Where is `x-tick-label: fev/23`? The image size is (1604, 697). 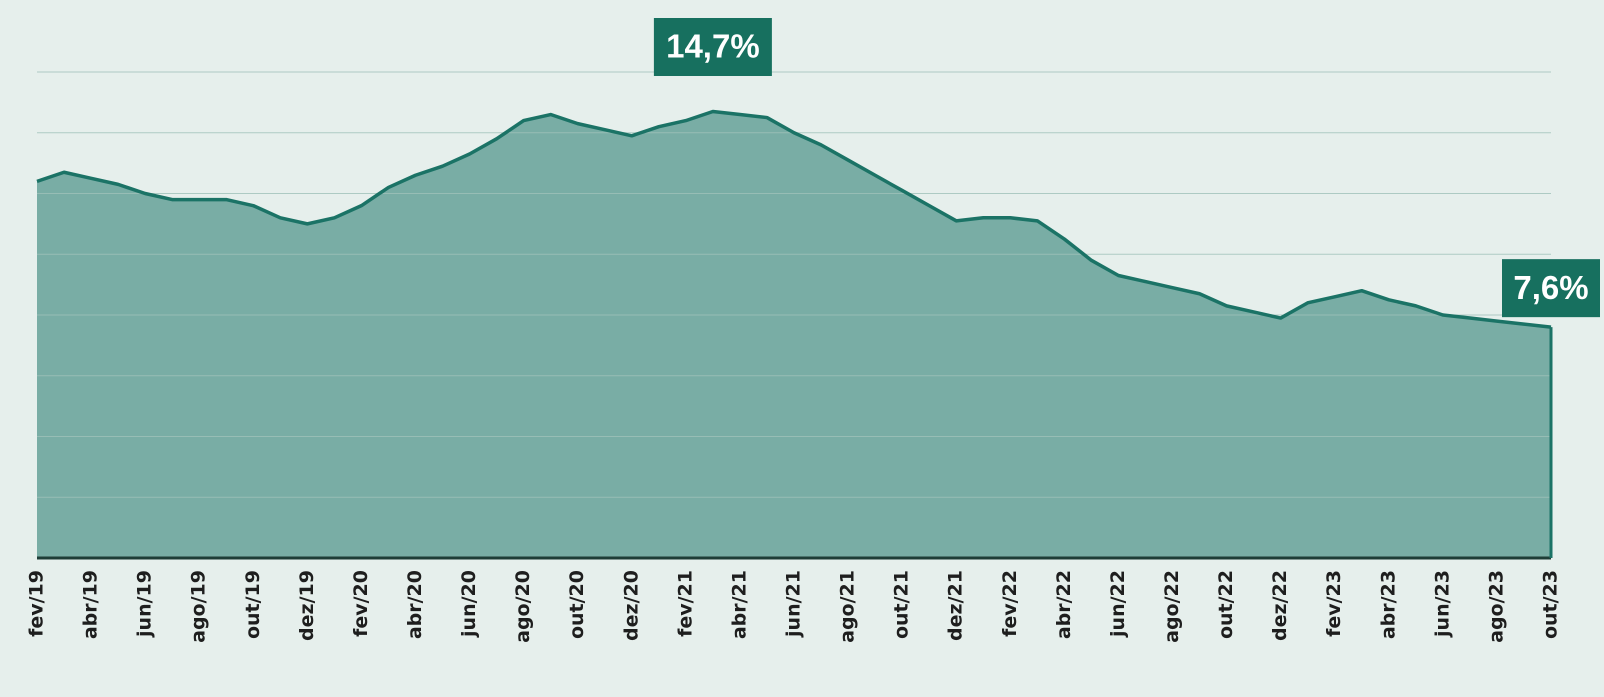 x-tick-label: fev/23 is located at coordinates (1334, 603).